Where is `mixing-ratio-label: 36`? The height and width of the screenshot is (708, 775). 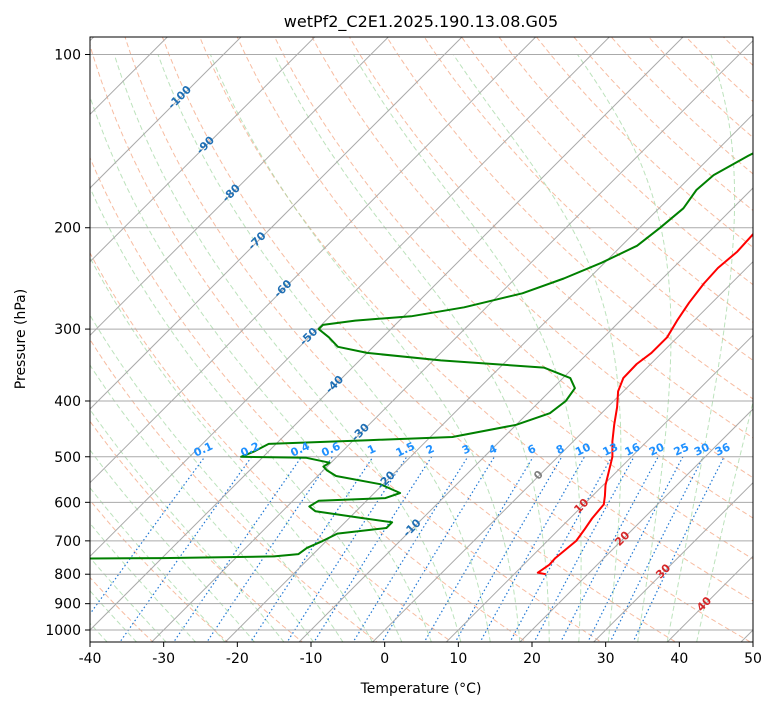 mixing-ratio-label: 36 is located at coordinates (723, 449).